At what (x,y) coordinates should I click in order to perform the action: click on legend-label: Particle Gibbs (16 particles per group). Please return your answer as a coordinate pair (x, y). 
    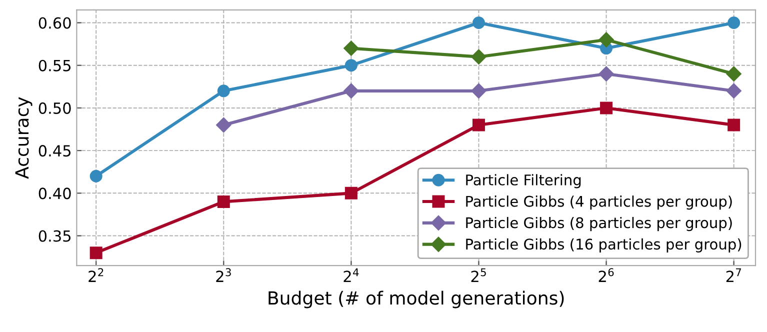
    Looking at the image, I should click on (604, 245).